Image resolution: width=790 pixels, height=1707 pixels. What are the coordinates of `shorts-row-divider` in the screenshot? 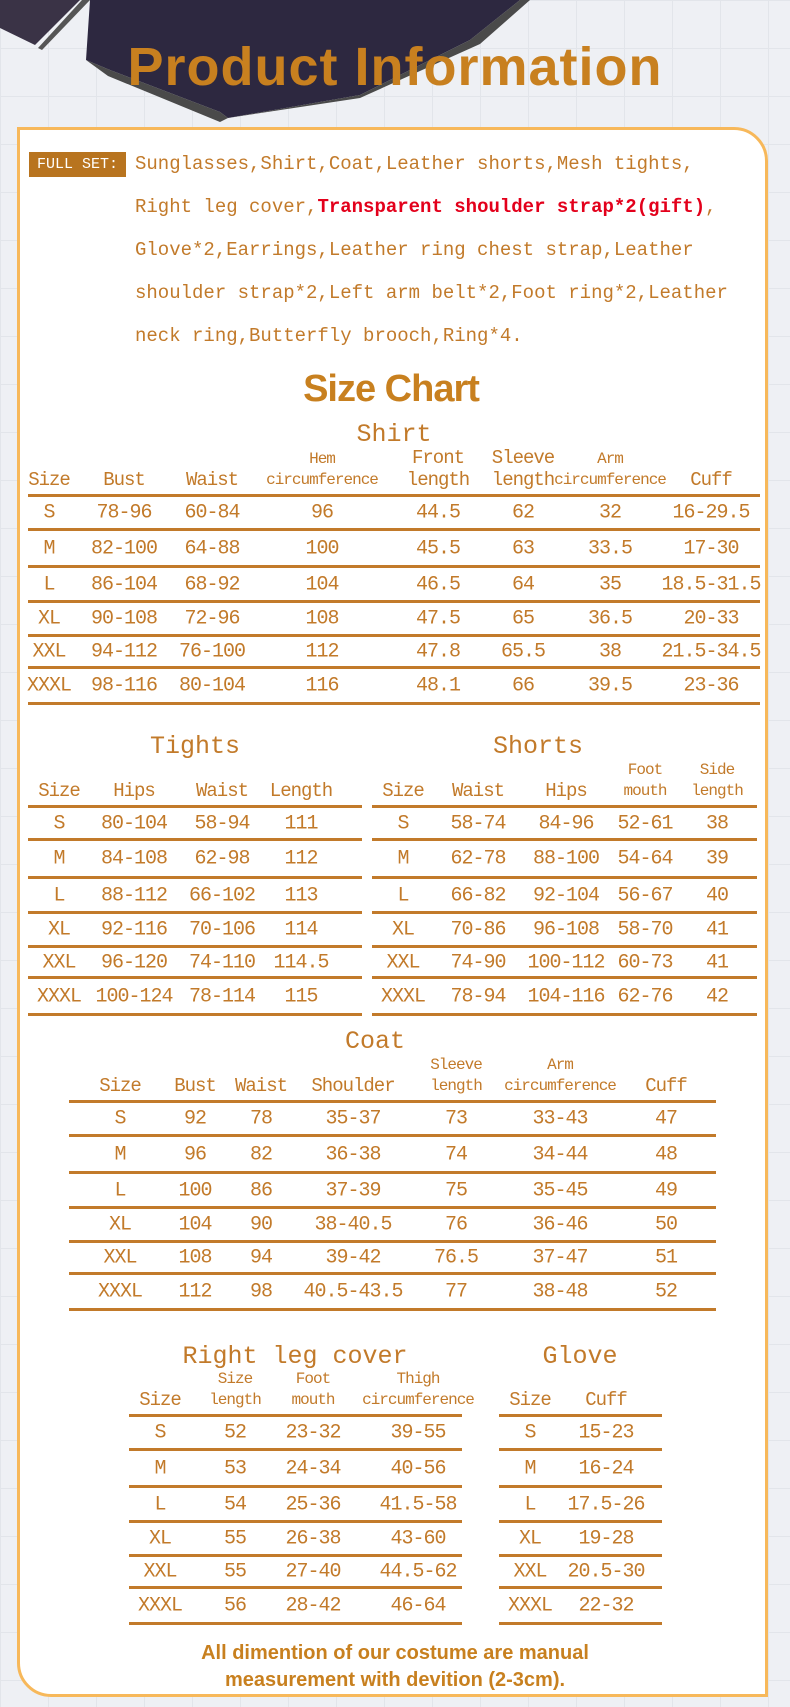 It's located at (564, 977).